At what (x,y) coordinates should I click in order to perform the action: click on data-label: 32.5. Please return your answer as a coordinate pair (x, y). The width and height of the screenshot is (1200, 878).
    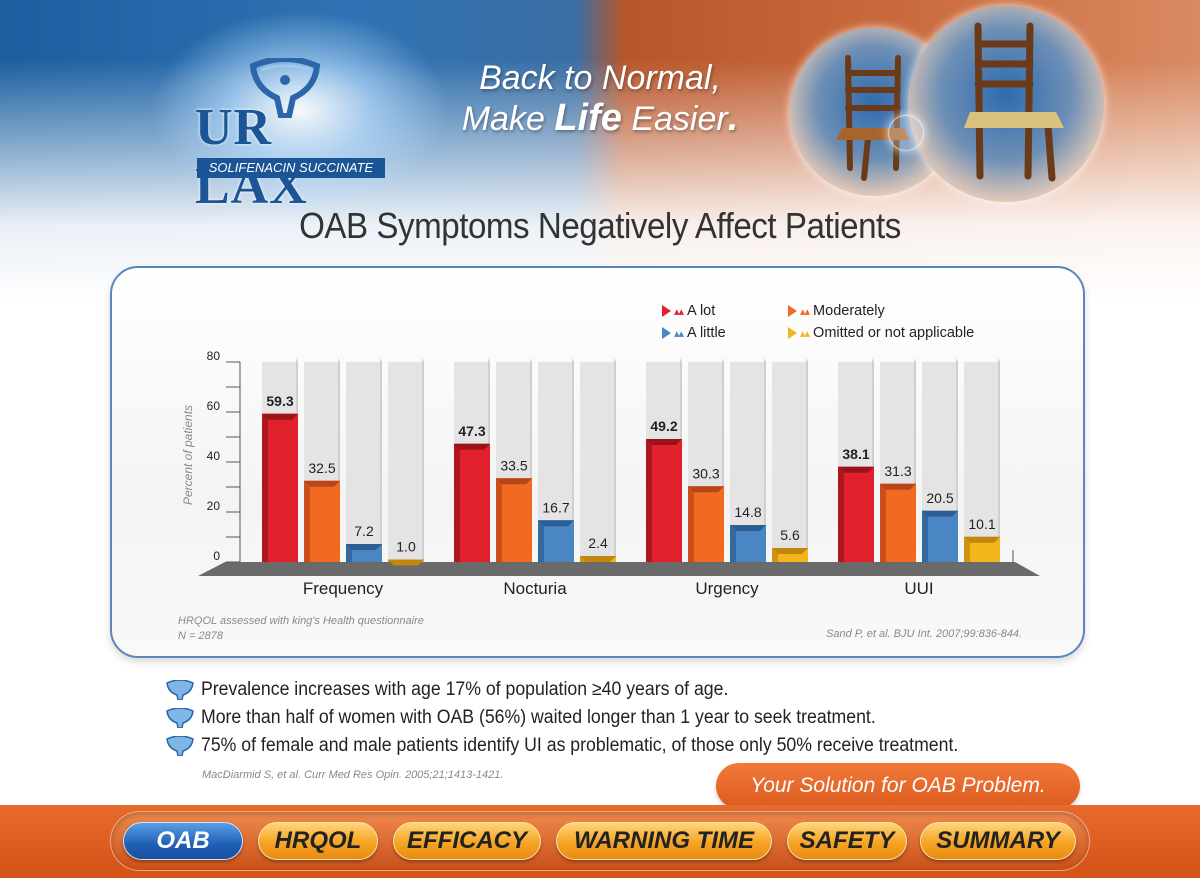
    Looking at the image, I should click on (321, 468).